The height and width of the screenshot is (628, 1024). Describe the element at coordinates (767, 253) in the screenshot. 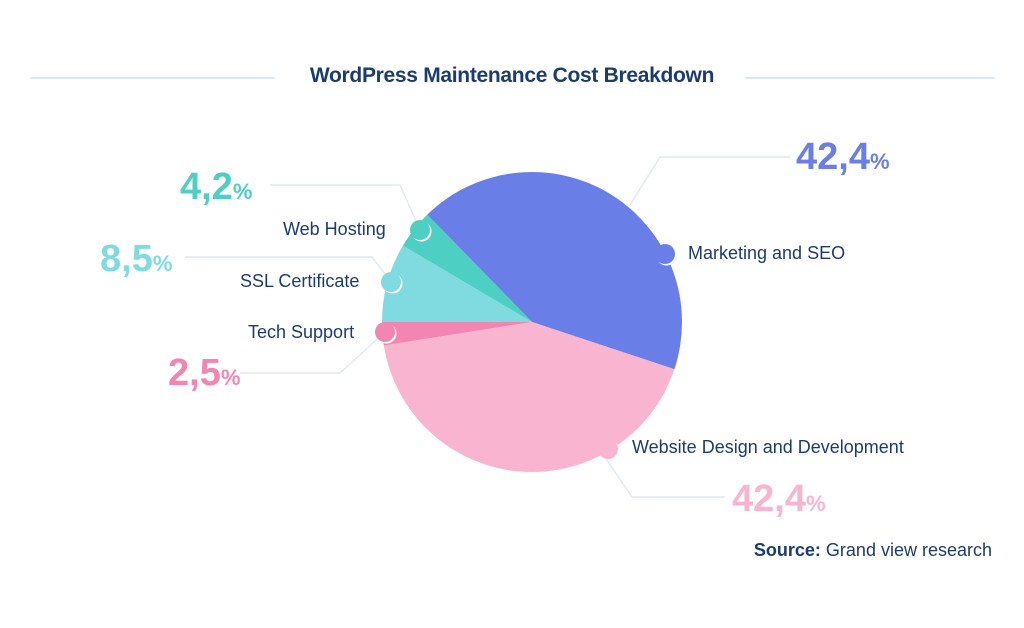

I see `label-marketing-seo: Marketing and SEO` at that location.